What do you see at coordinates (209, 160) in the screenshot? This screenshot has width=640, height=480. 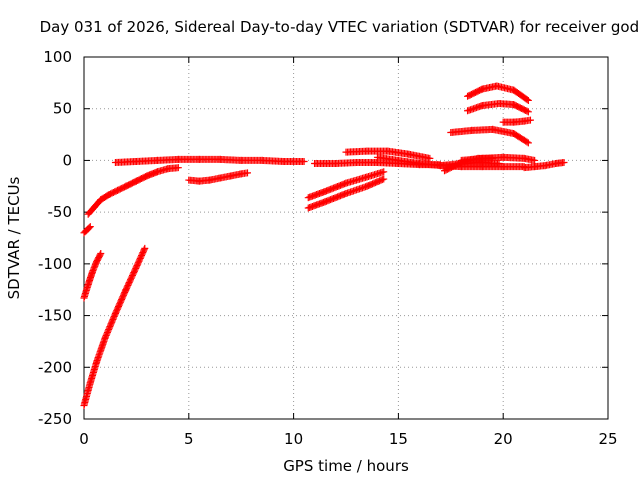 I see `series-arc5` at bounding box center [209, 160].